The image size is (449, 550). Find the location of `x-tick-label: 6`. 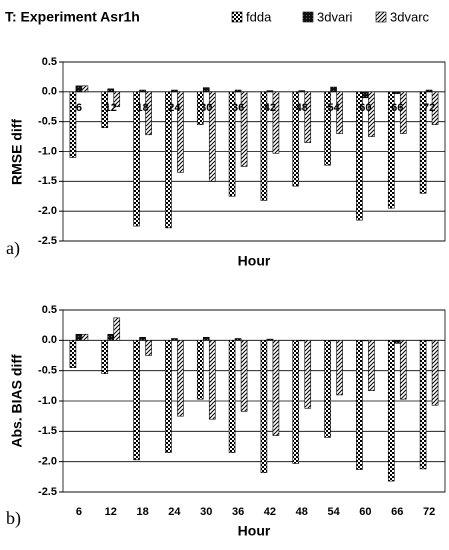

x-tick-label: 6 is located at coordinates (79, 108).